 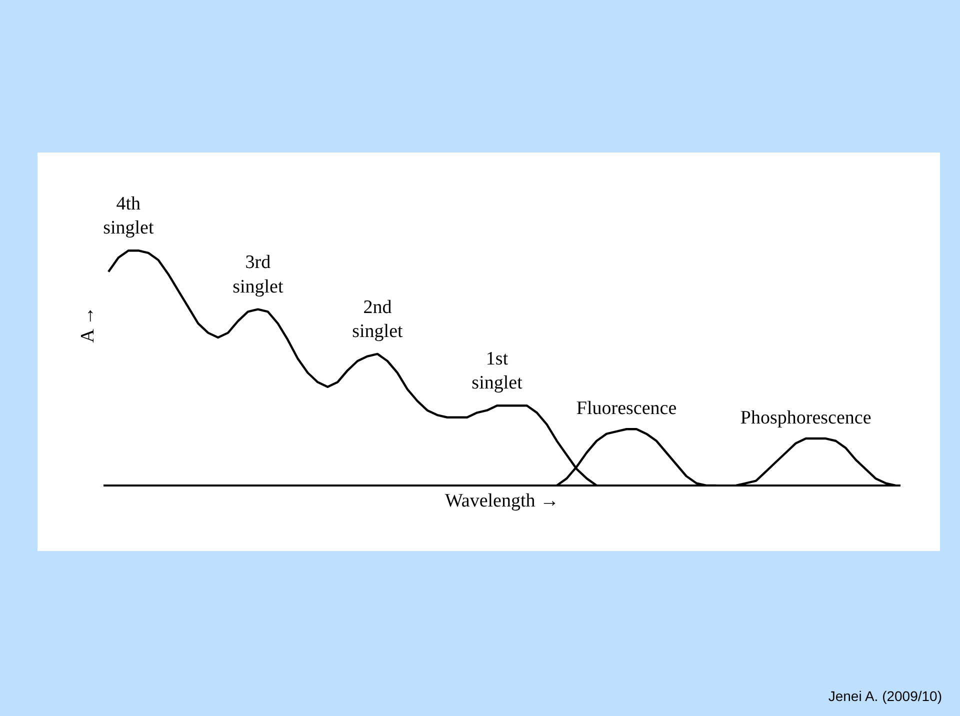 I want to click on annotation: 4th singlet, so click(x=128, y=216).